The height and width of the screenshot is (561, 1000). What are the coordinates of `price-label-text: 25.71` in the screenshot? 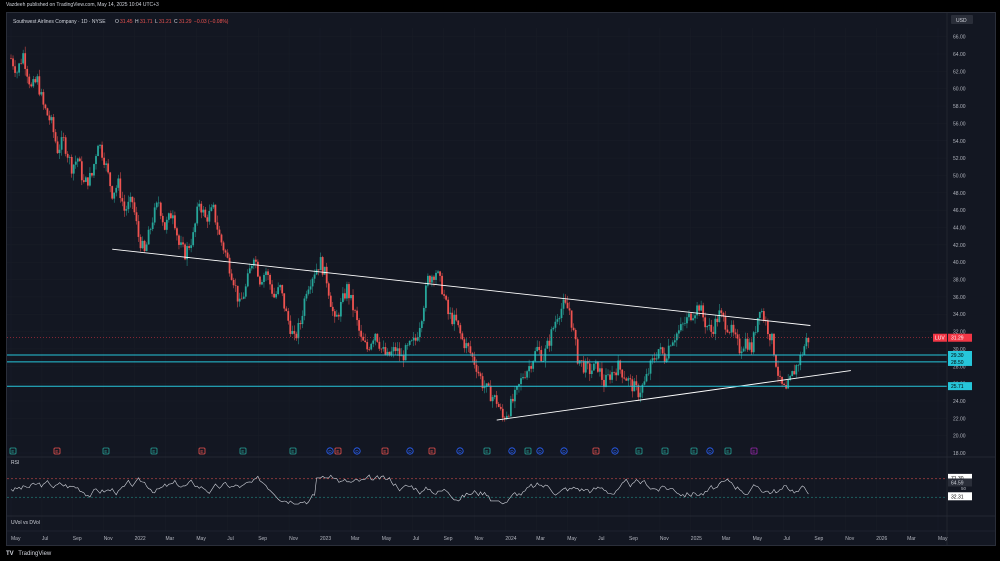 It's located at (957, 387).